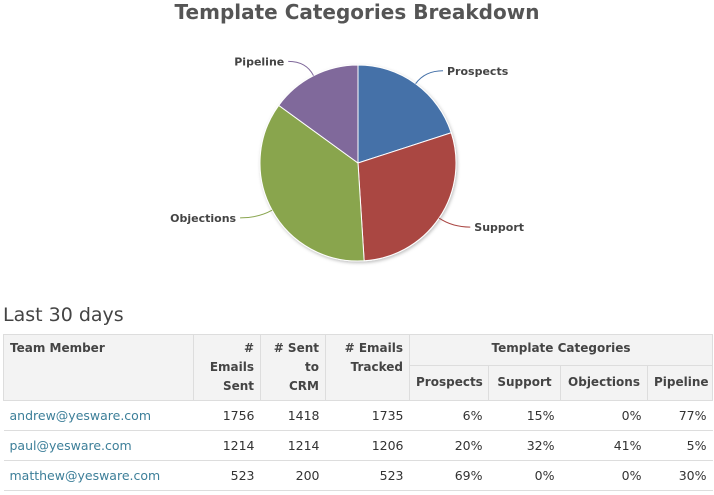 The height and width of the screenshot is (495, 714). I want to click on pie-connector-support, so click(454, 222).